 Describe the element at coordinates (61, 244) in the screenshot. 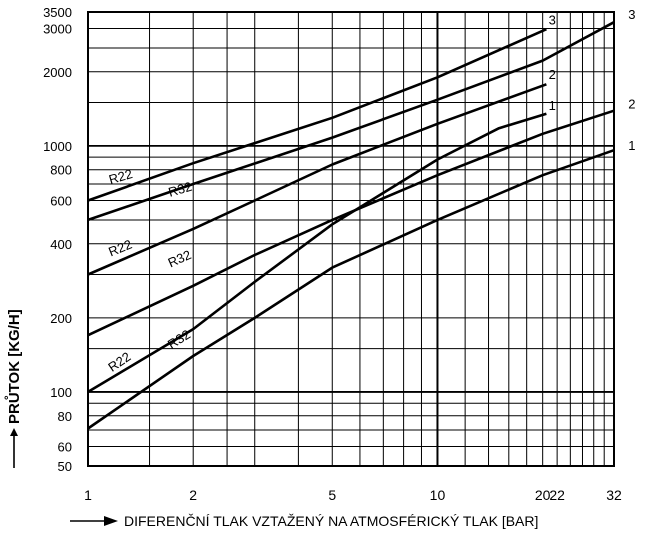

I see `y-tick-label: 400` at that location.